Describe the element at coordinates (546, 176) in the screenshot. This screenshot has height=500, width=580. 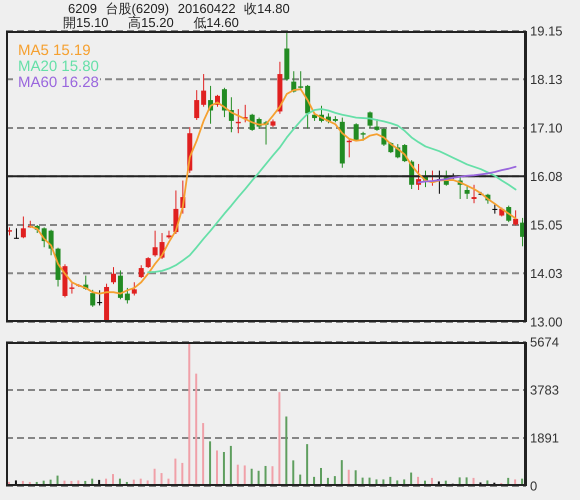
I see `y-tick-label: 16.08` at that location.